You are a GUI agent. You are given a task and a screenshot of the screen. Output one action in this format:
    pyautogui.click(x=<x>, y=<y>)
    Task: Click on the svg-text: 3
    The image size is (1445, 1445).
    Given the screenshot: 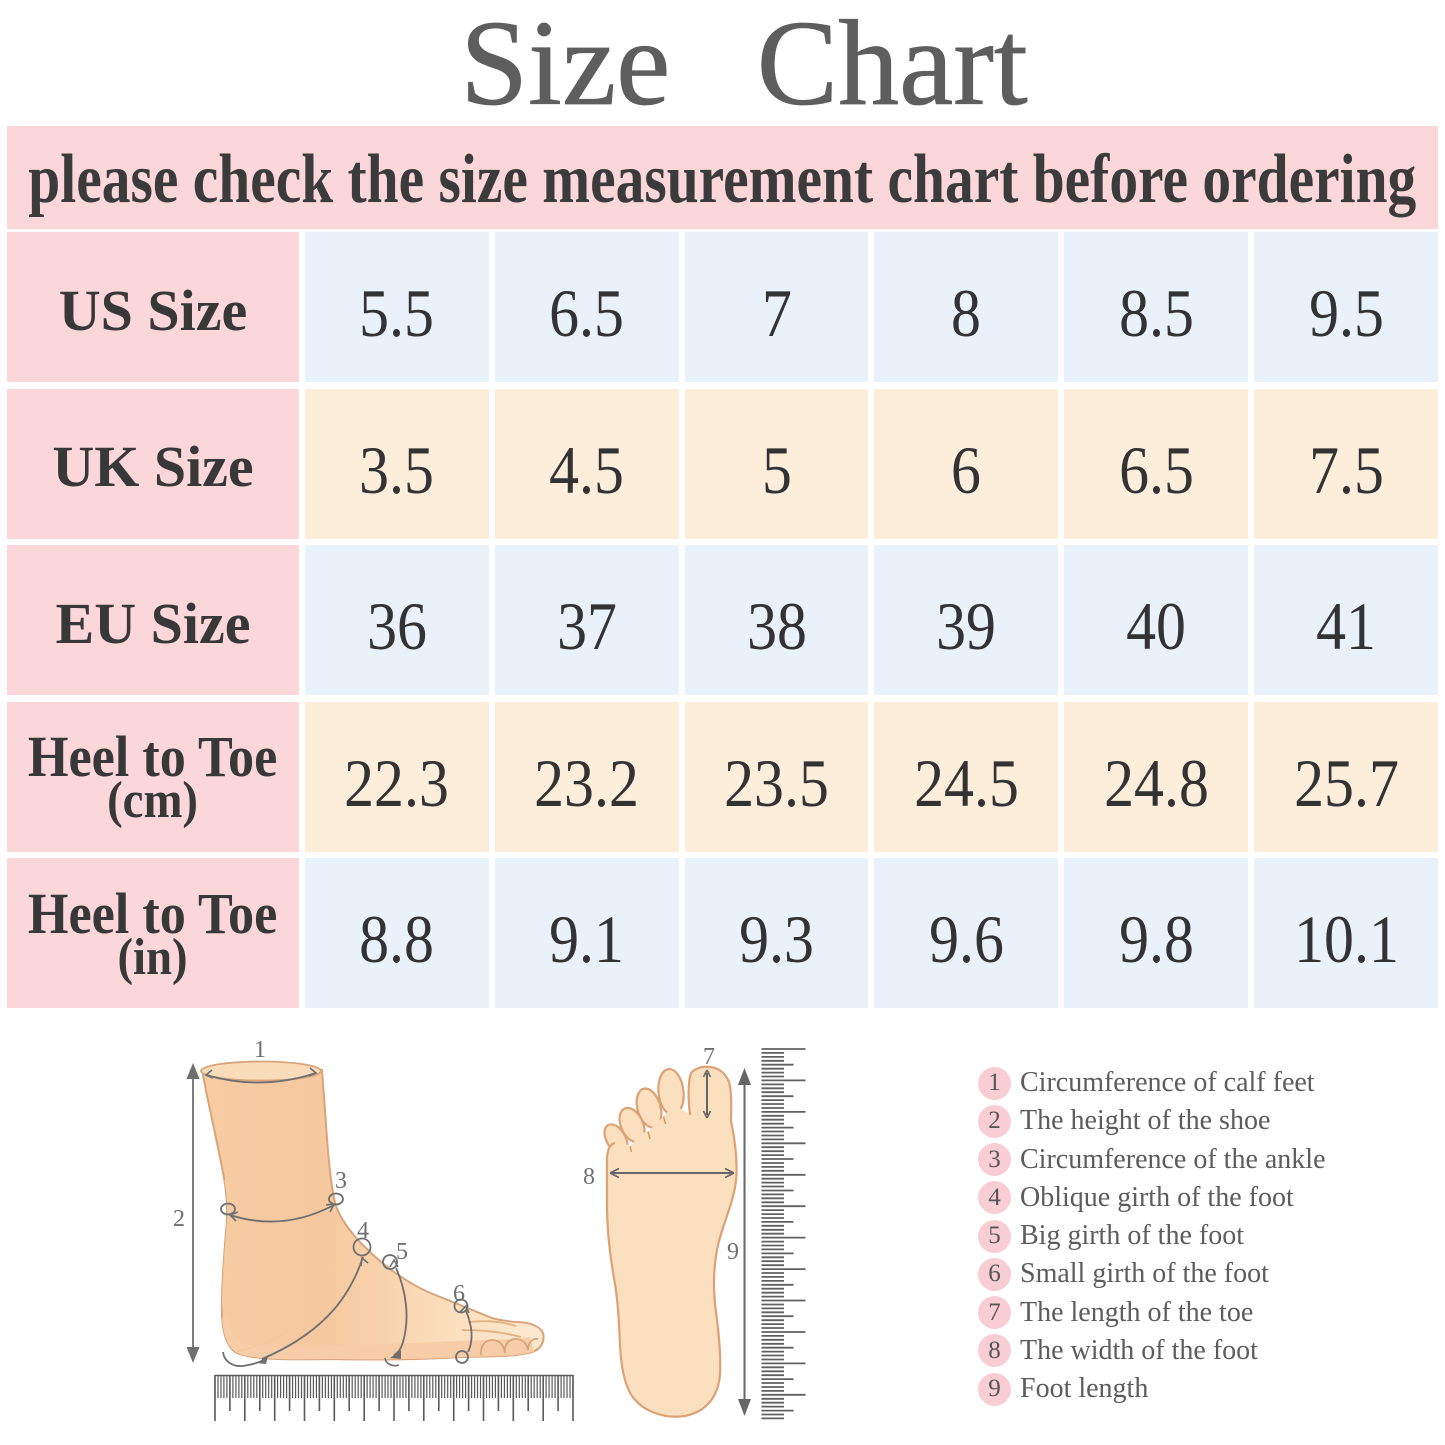 What is the action you would take?
    pyautogui.click(x=341, y=1181)
    